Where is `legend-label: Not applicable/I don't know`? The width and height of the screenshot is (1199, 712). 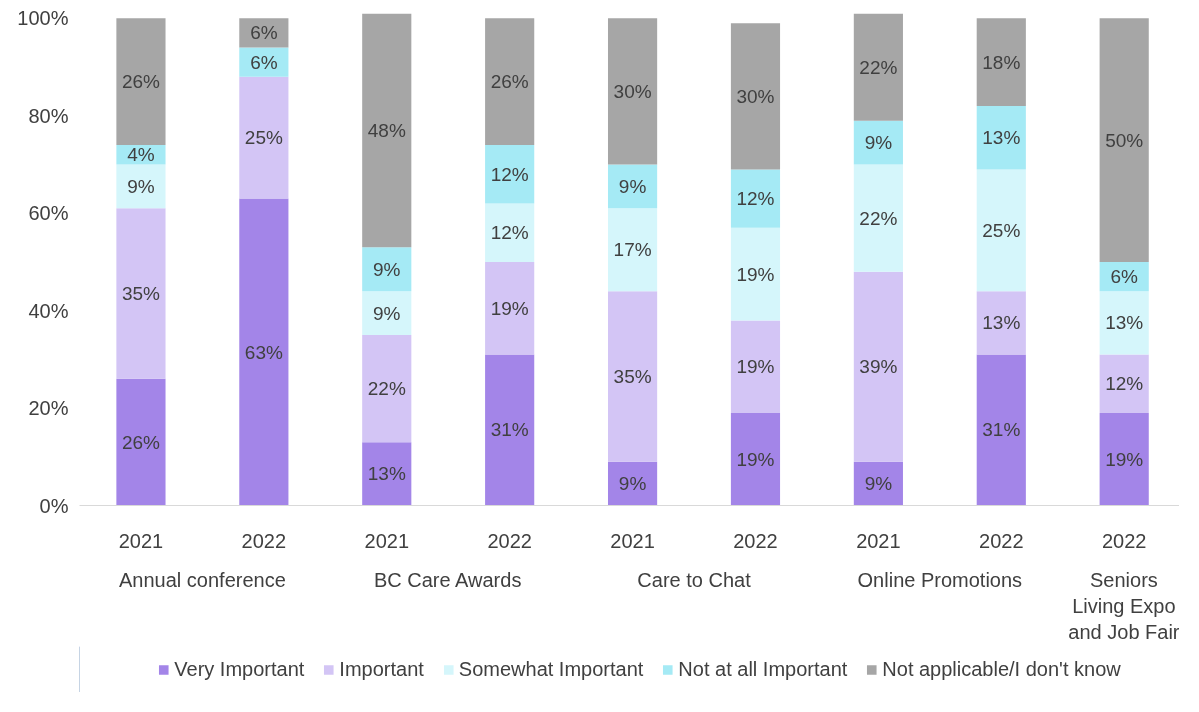 legend-label: Not applicable/I don't know is located at coordinates (1001, 669).